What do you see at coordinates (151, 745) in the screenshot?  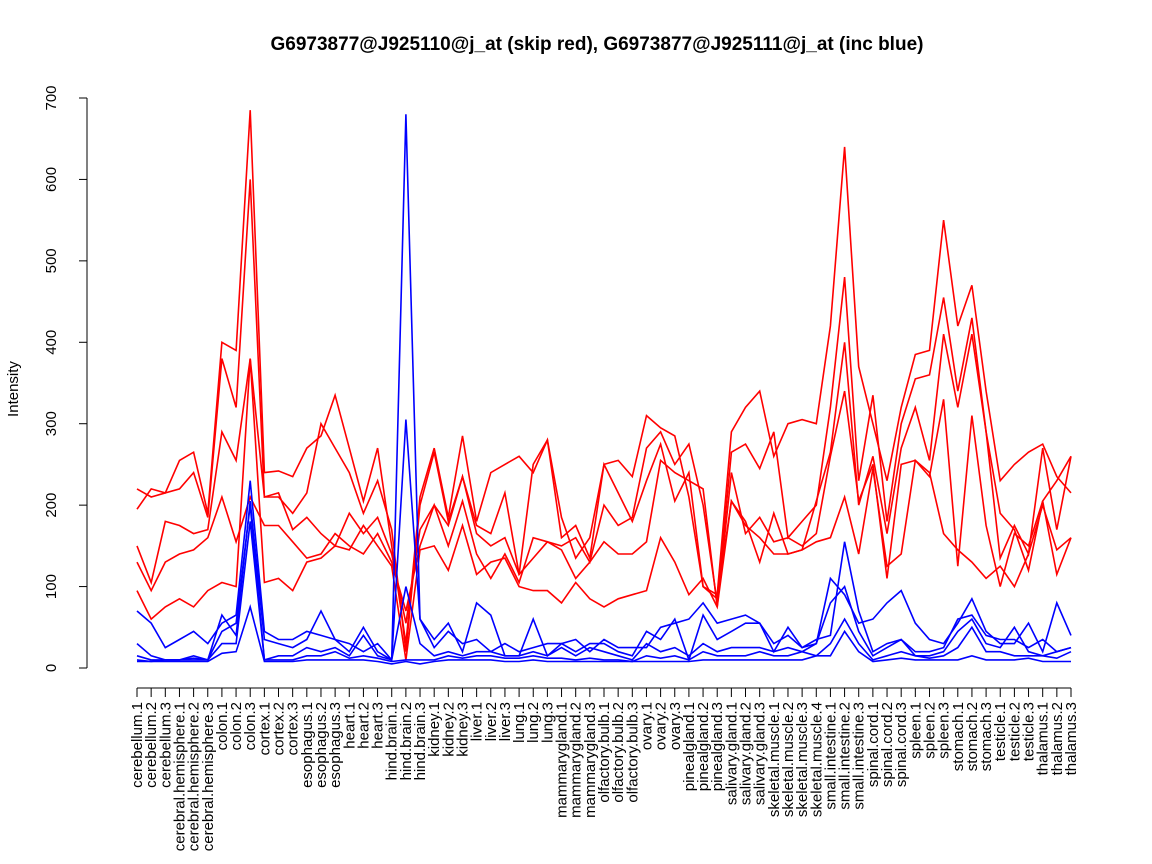 I see `x-tick-label: cerebellum.2` at bounding box center [151, 745].